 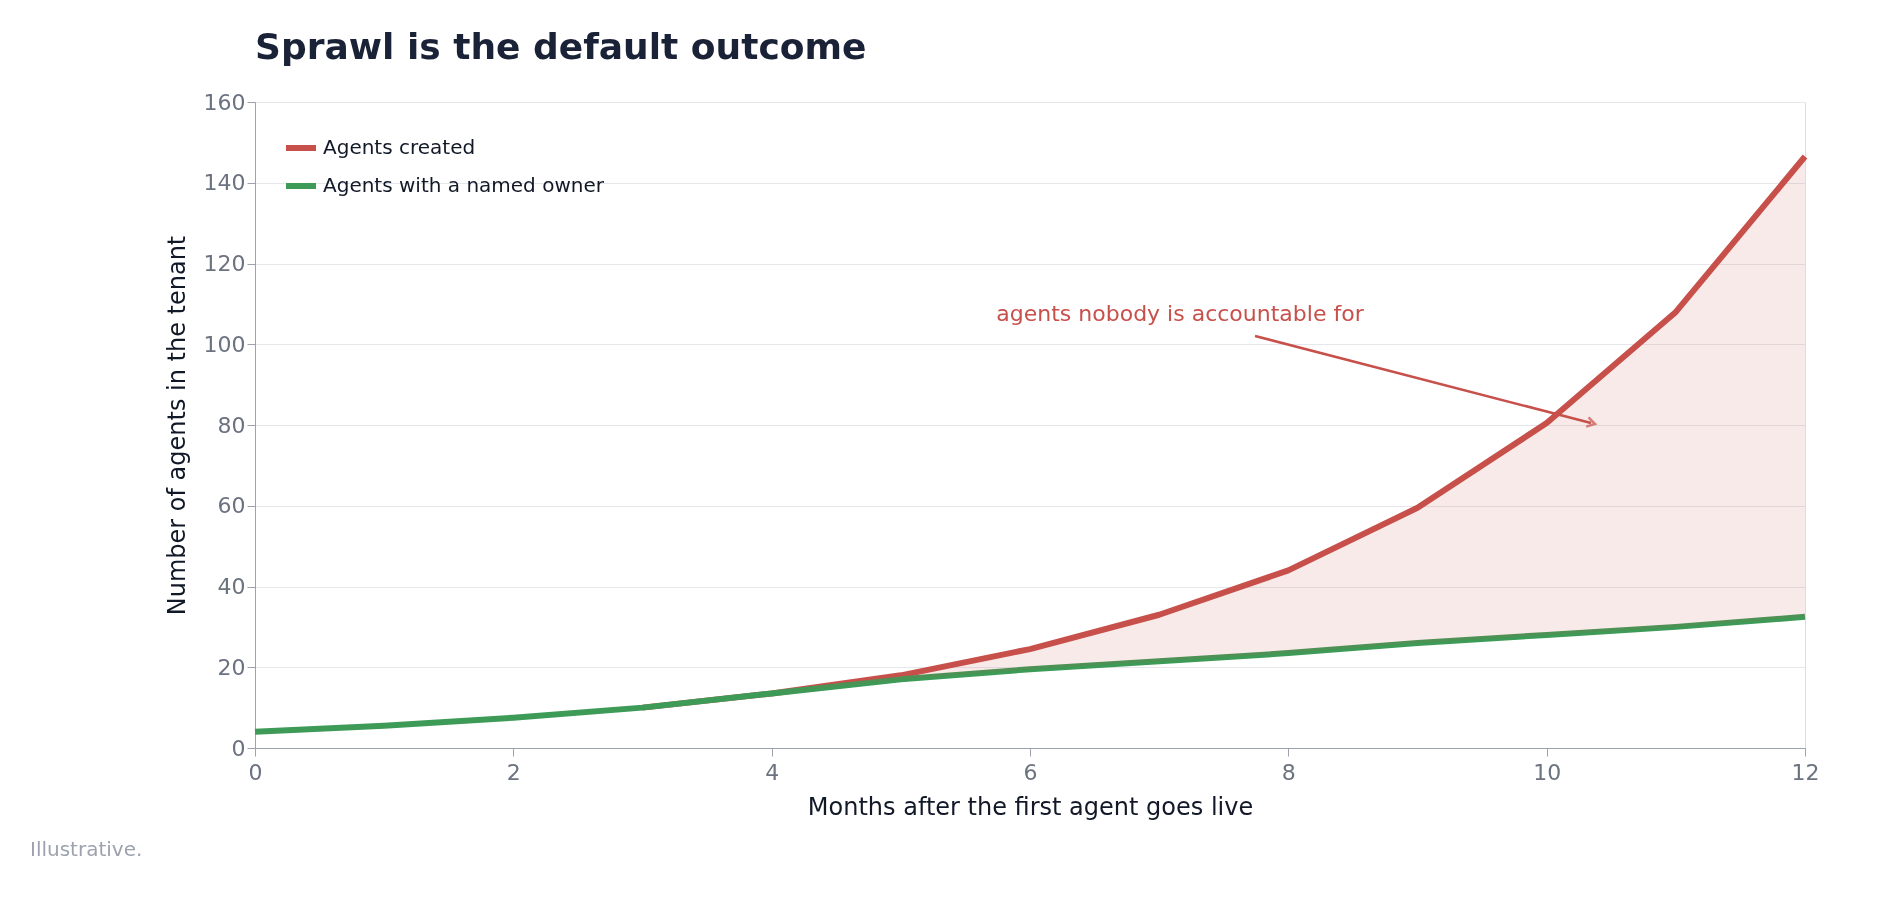 What do you see at coordinates (86, 849) in the screenshot?
I see `text: Illustrative.` at bounding box center [86, 849].